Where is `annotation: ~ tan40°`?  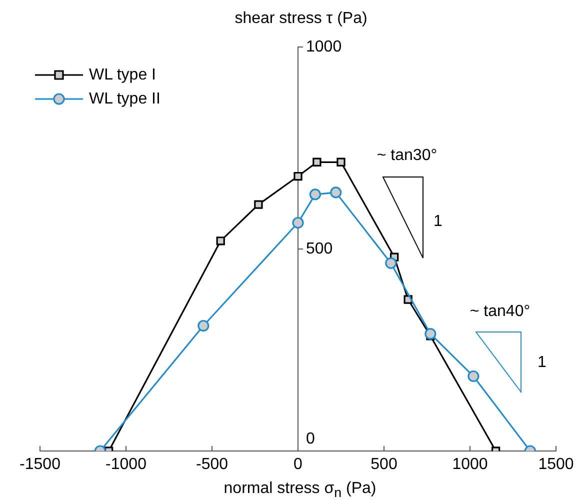 annotation: ~ tan40° is located at coordinates (500, 312).